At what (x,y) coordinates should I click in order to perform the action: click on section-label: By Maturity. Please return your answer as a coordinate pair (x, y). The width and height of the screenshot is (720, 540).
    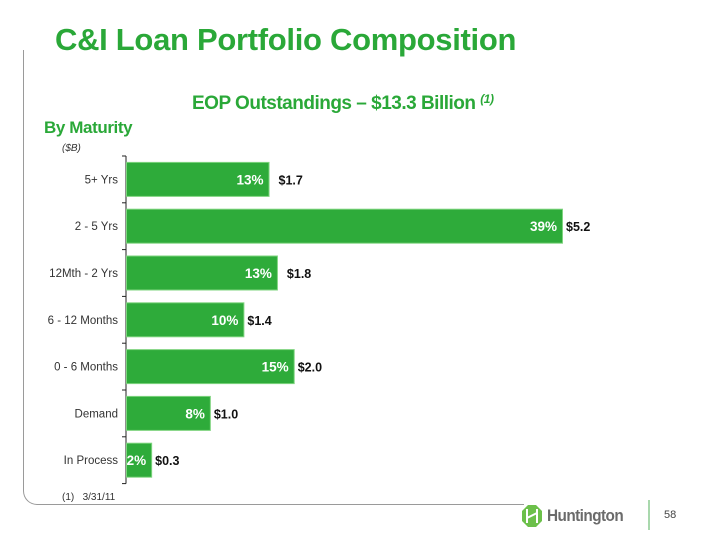
    Looking at the image, I should click on (88, 127).